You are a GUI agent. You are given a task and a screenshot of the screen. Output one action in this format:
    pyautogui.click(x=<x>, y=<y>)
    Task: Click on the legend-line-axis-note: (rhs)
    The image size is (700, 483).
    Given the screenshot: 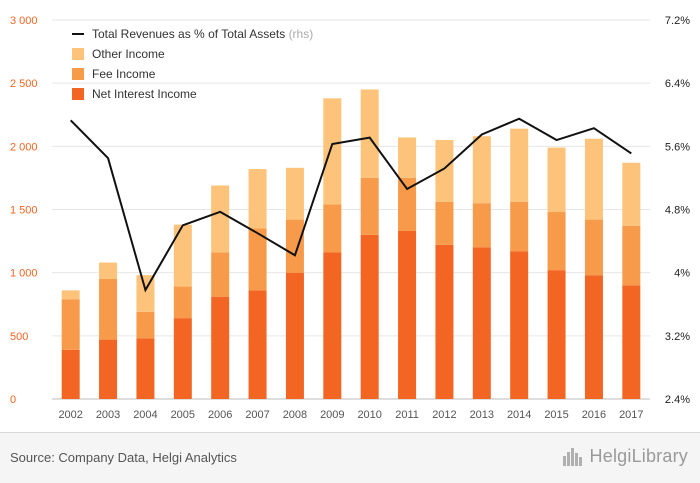 What is the action you would take?
    pyautogui.click(x=301, y=34)
    